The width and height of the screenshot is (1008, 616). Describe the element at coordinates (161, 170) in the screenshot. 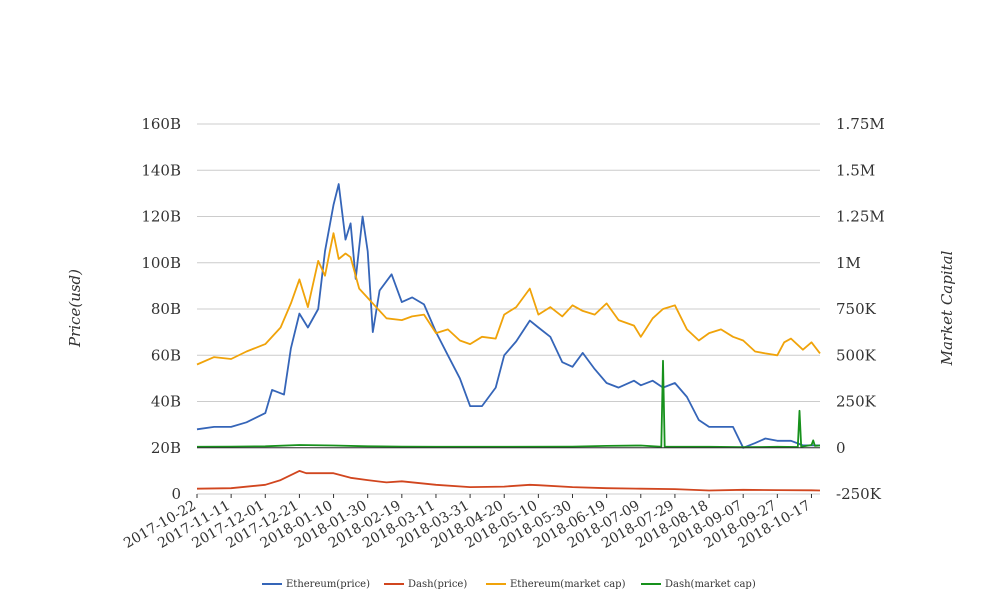

I see `left-tick-label: 140B` at that location.